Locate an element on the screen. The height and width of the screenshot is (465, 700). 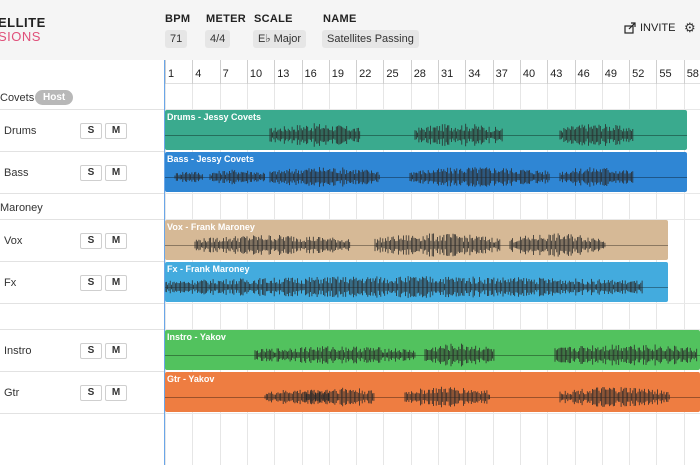
region-fx: Fx - Frank Maroney is located at coordinates (416, 282).